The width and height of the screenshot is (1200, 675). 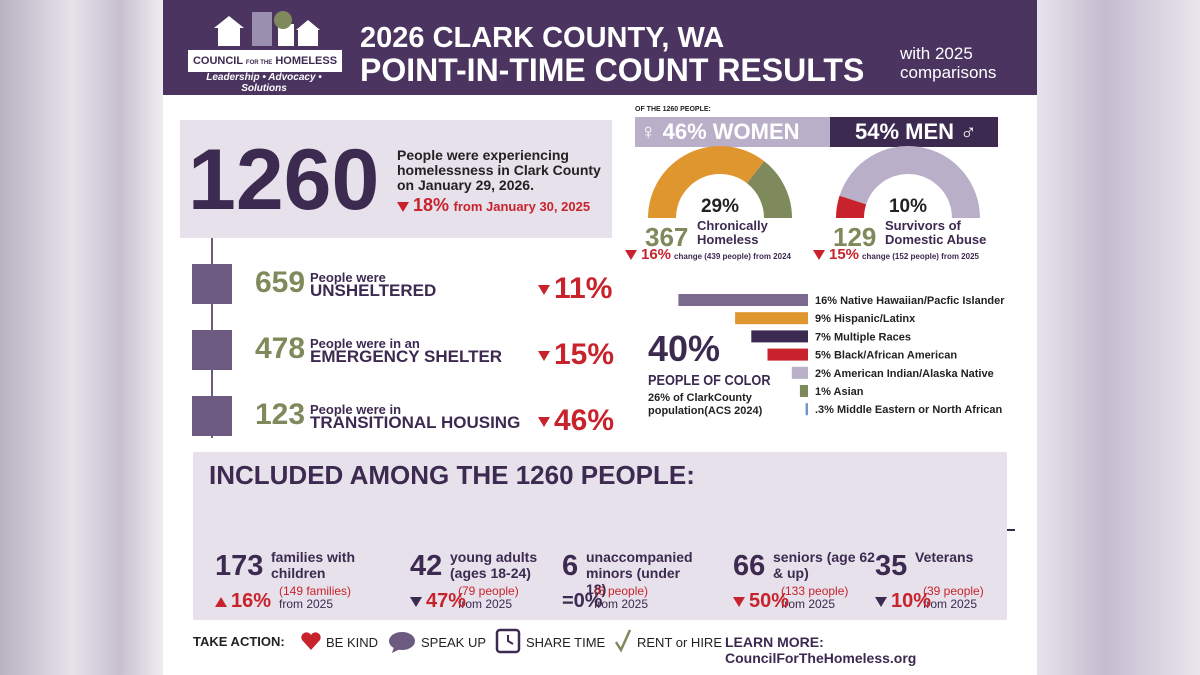 I want to click on poc-label: PEOPLE OF COLOR, so click(x=709, y=380).